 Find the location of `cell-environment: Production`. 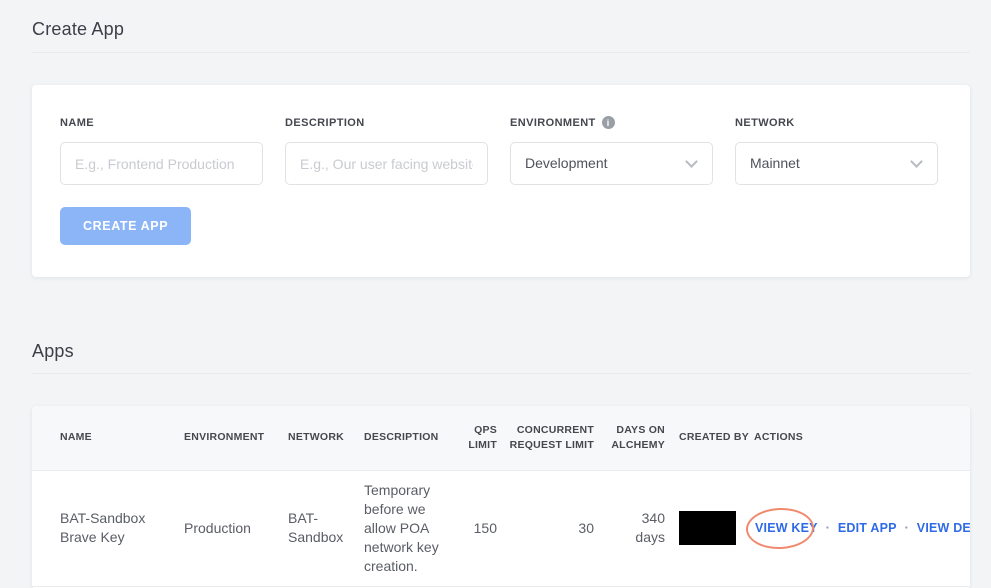

cell-environment: Production is located at coordinates (236, 528).